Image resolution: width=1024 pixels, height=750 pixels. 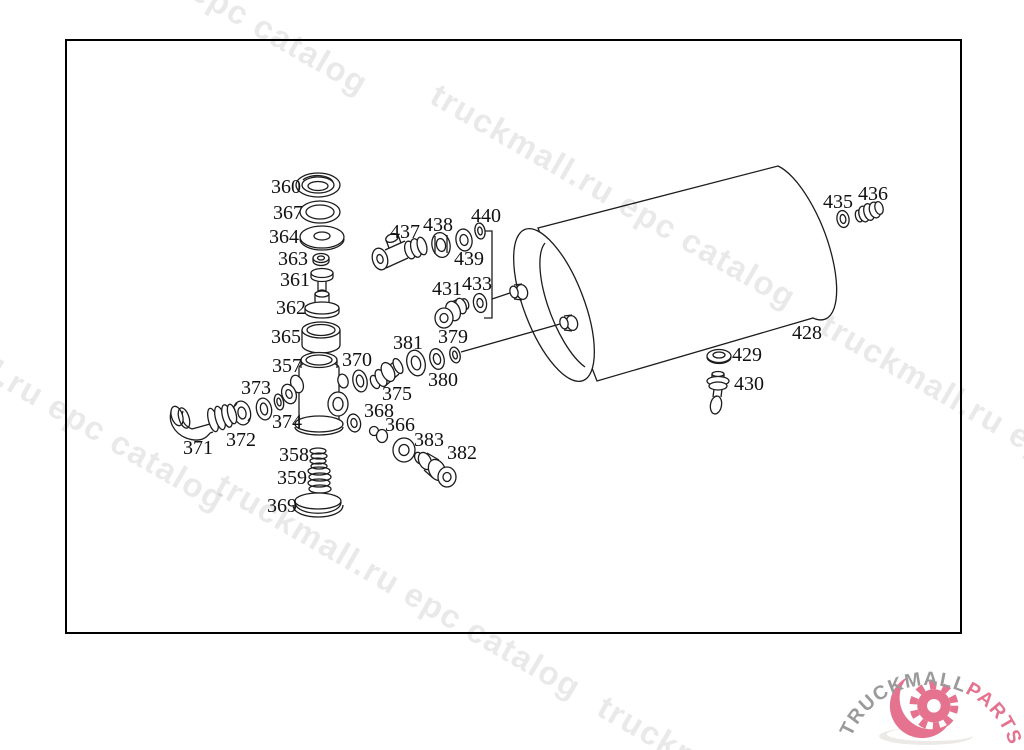 What do you see at coordinates (354, 423) in the screenshot?
I see `part-368-ring` at bounding box center [354, 423].